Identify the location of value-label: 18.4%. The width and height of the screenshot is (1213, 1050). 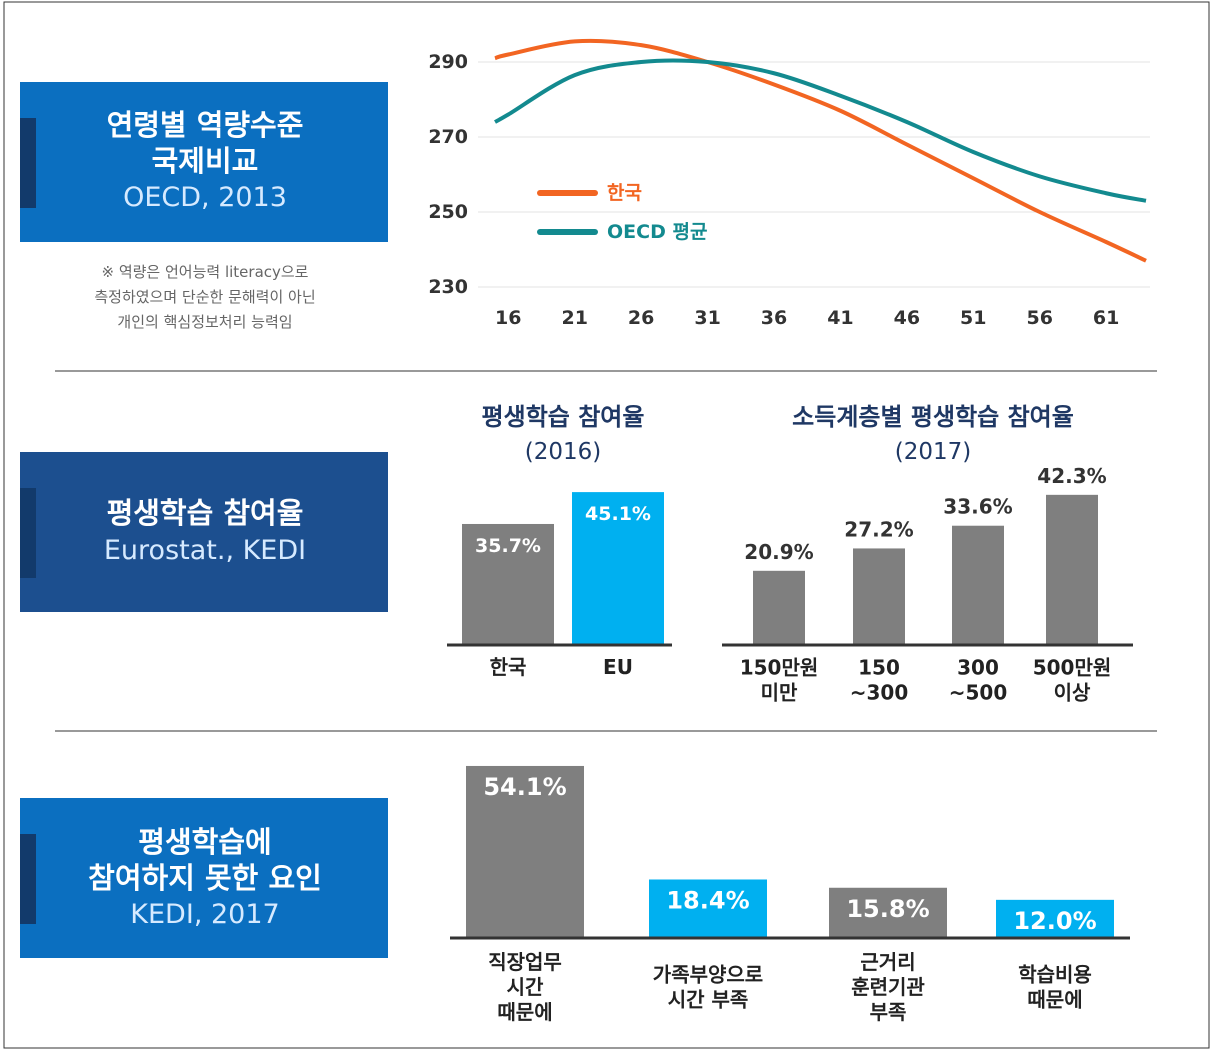
(707, 900).